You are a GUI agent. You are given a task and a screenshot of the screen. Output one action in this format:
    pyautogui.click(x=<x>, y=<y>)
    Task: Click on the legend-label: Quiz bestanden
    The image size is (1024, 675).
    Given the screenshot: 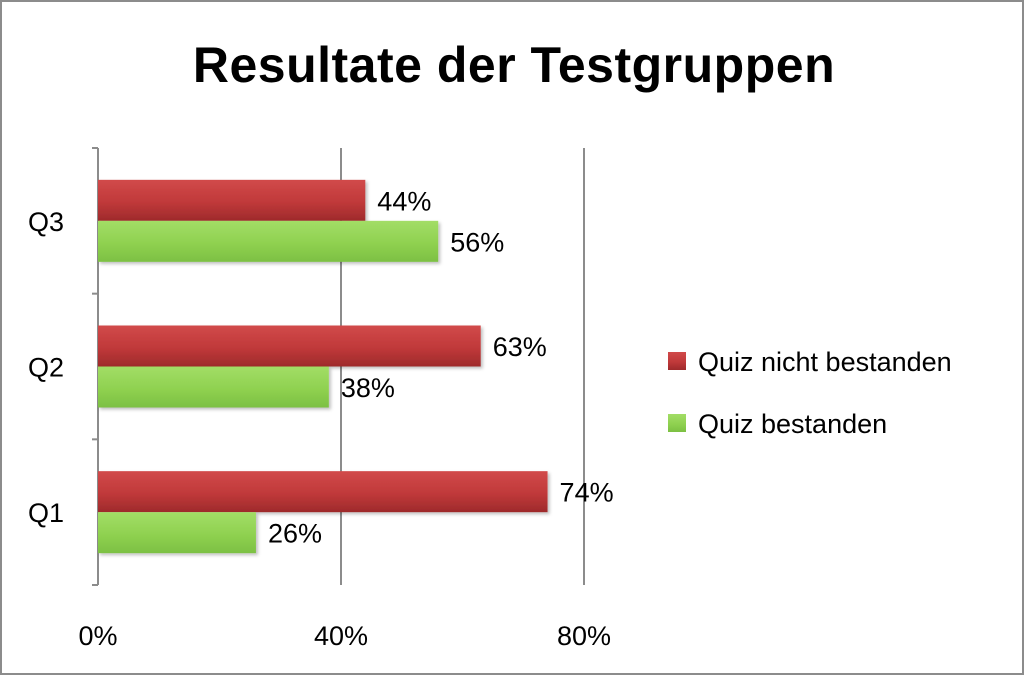 What is the action you would take?
    pyautogui.click(x=792, y=424)
    